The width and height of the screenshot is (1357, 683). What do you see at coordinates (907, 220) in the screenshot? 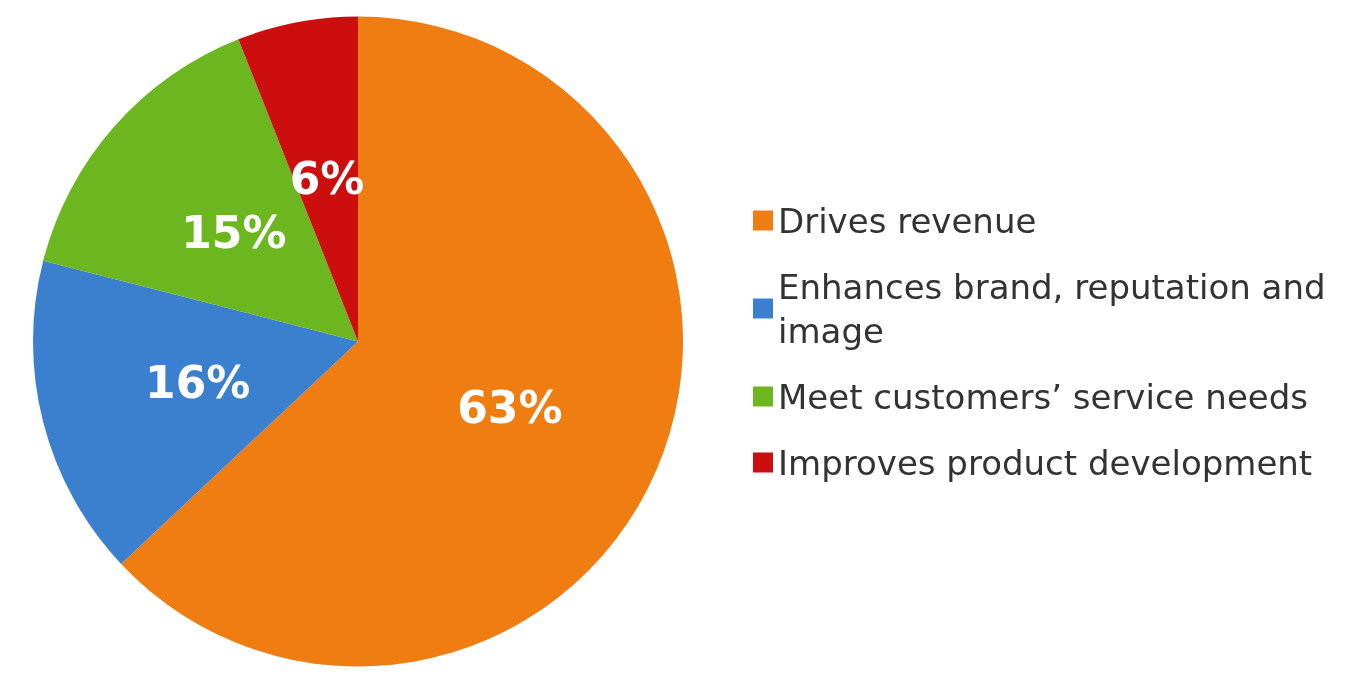
I see `legend-label: Drives revenue` at bounding box center [907, 220].